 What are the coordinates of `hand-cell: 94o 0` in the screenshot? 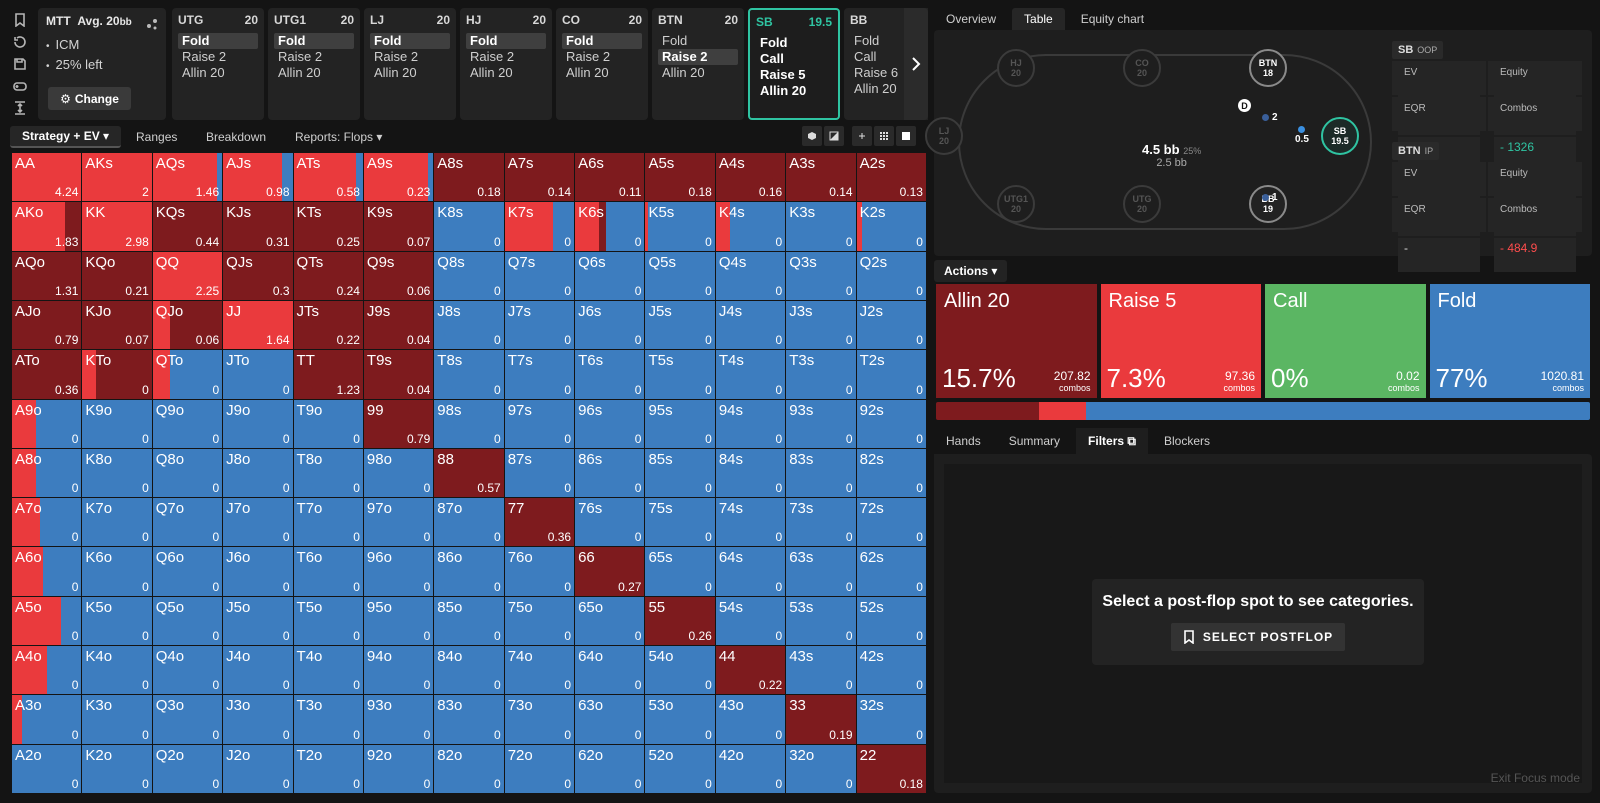 It's located at (398, 670).